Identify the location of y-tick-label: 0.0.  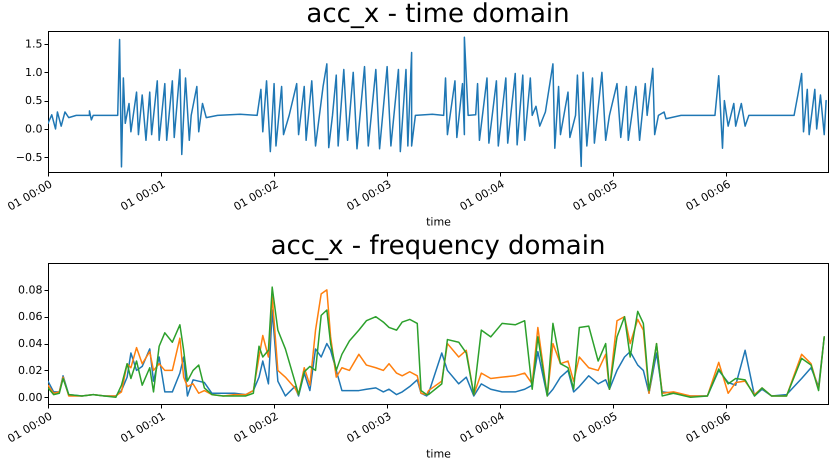
(33, 129).